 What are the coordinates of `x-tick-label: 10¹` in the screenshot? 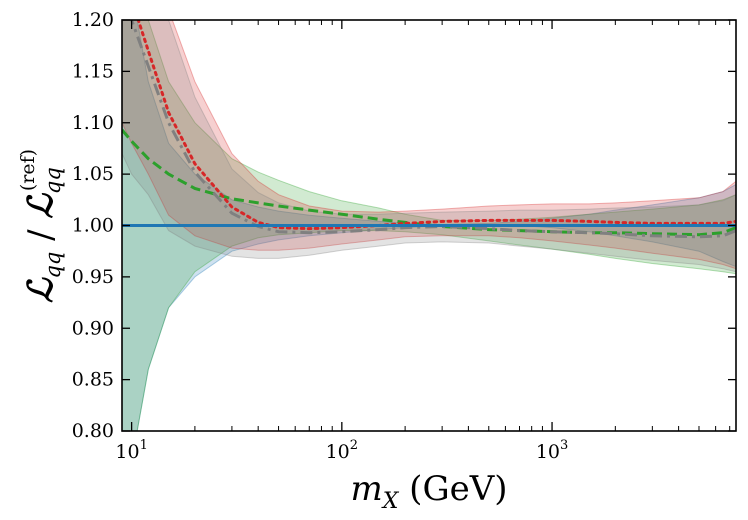 It's located at (131, 450).